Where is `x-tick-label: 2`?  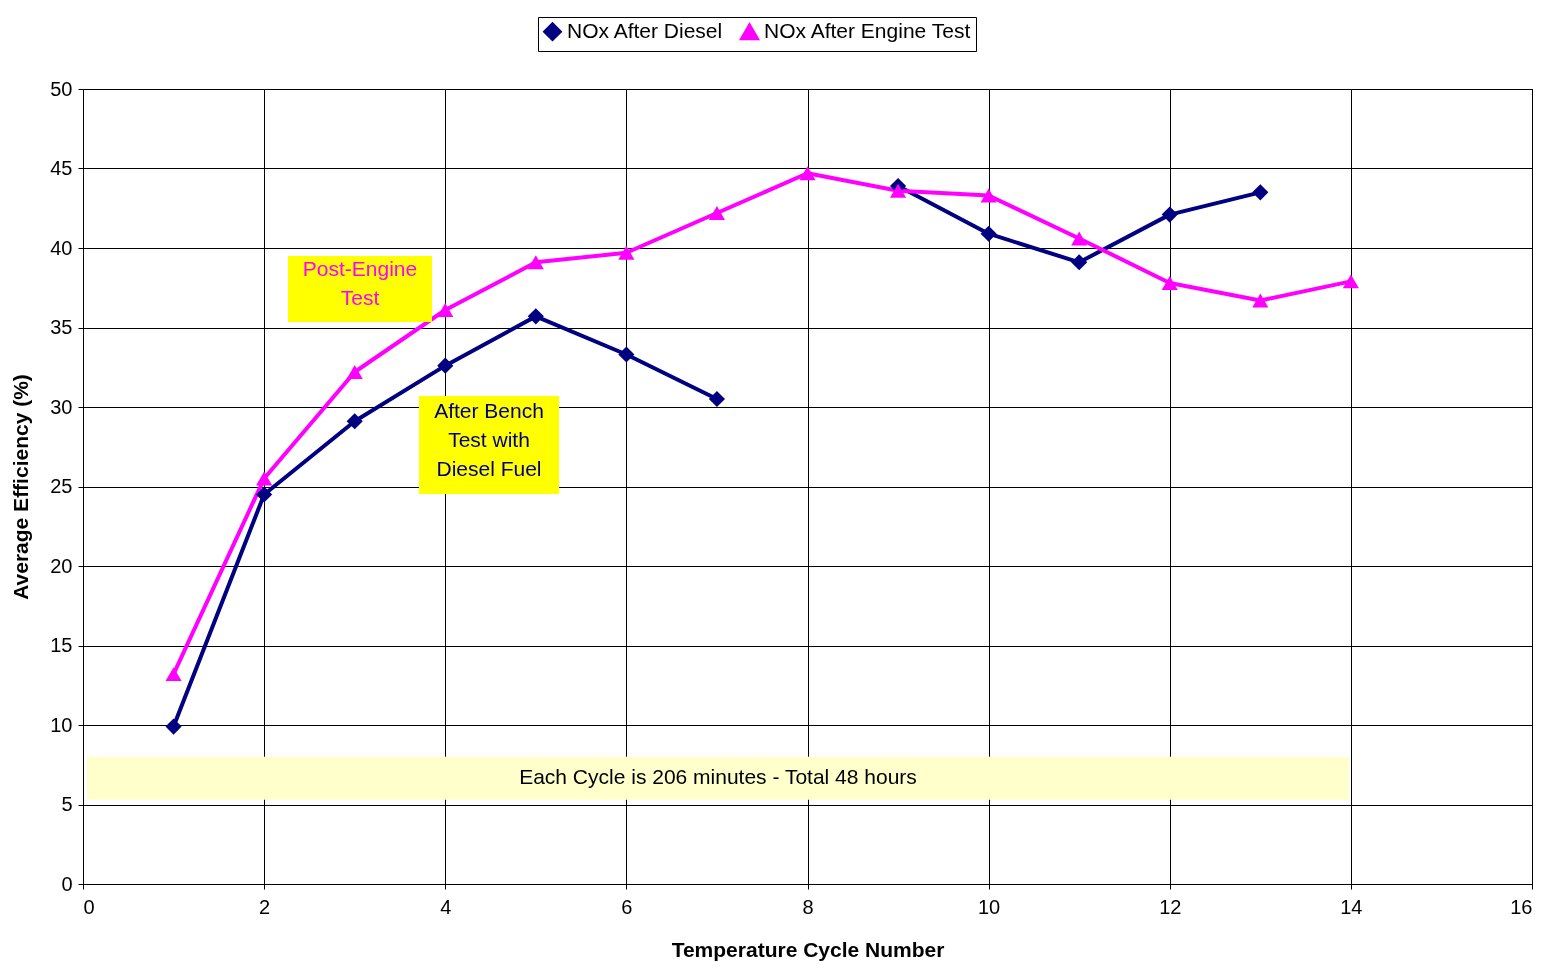 x-tick-label: 2 is located at coordinates (265, 906).